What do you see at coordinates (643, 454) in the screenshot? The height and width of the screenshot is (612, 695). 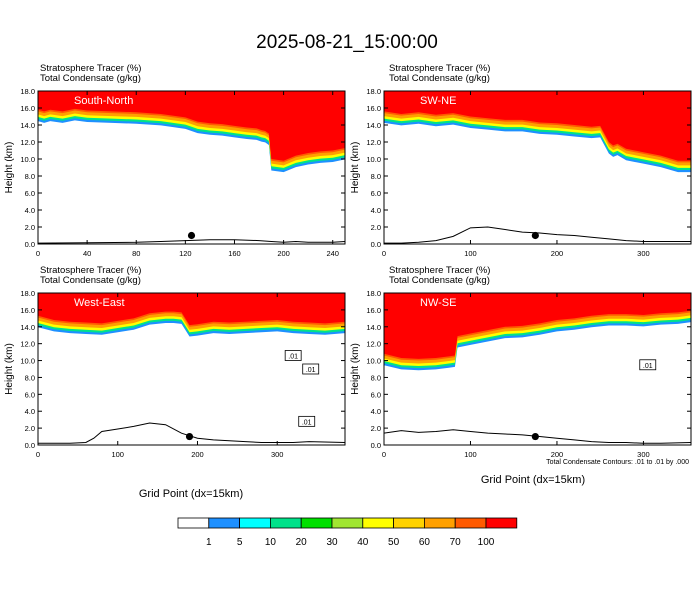 I see `x-tick-label: 300` at bounding box center [643, 454].